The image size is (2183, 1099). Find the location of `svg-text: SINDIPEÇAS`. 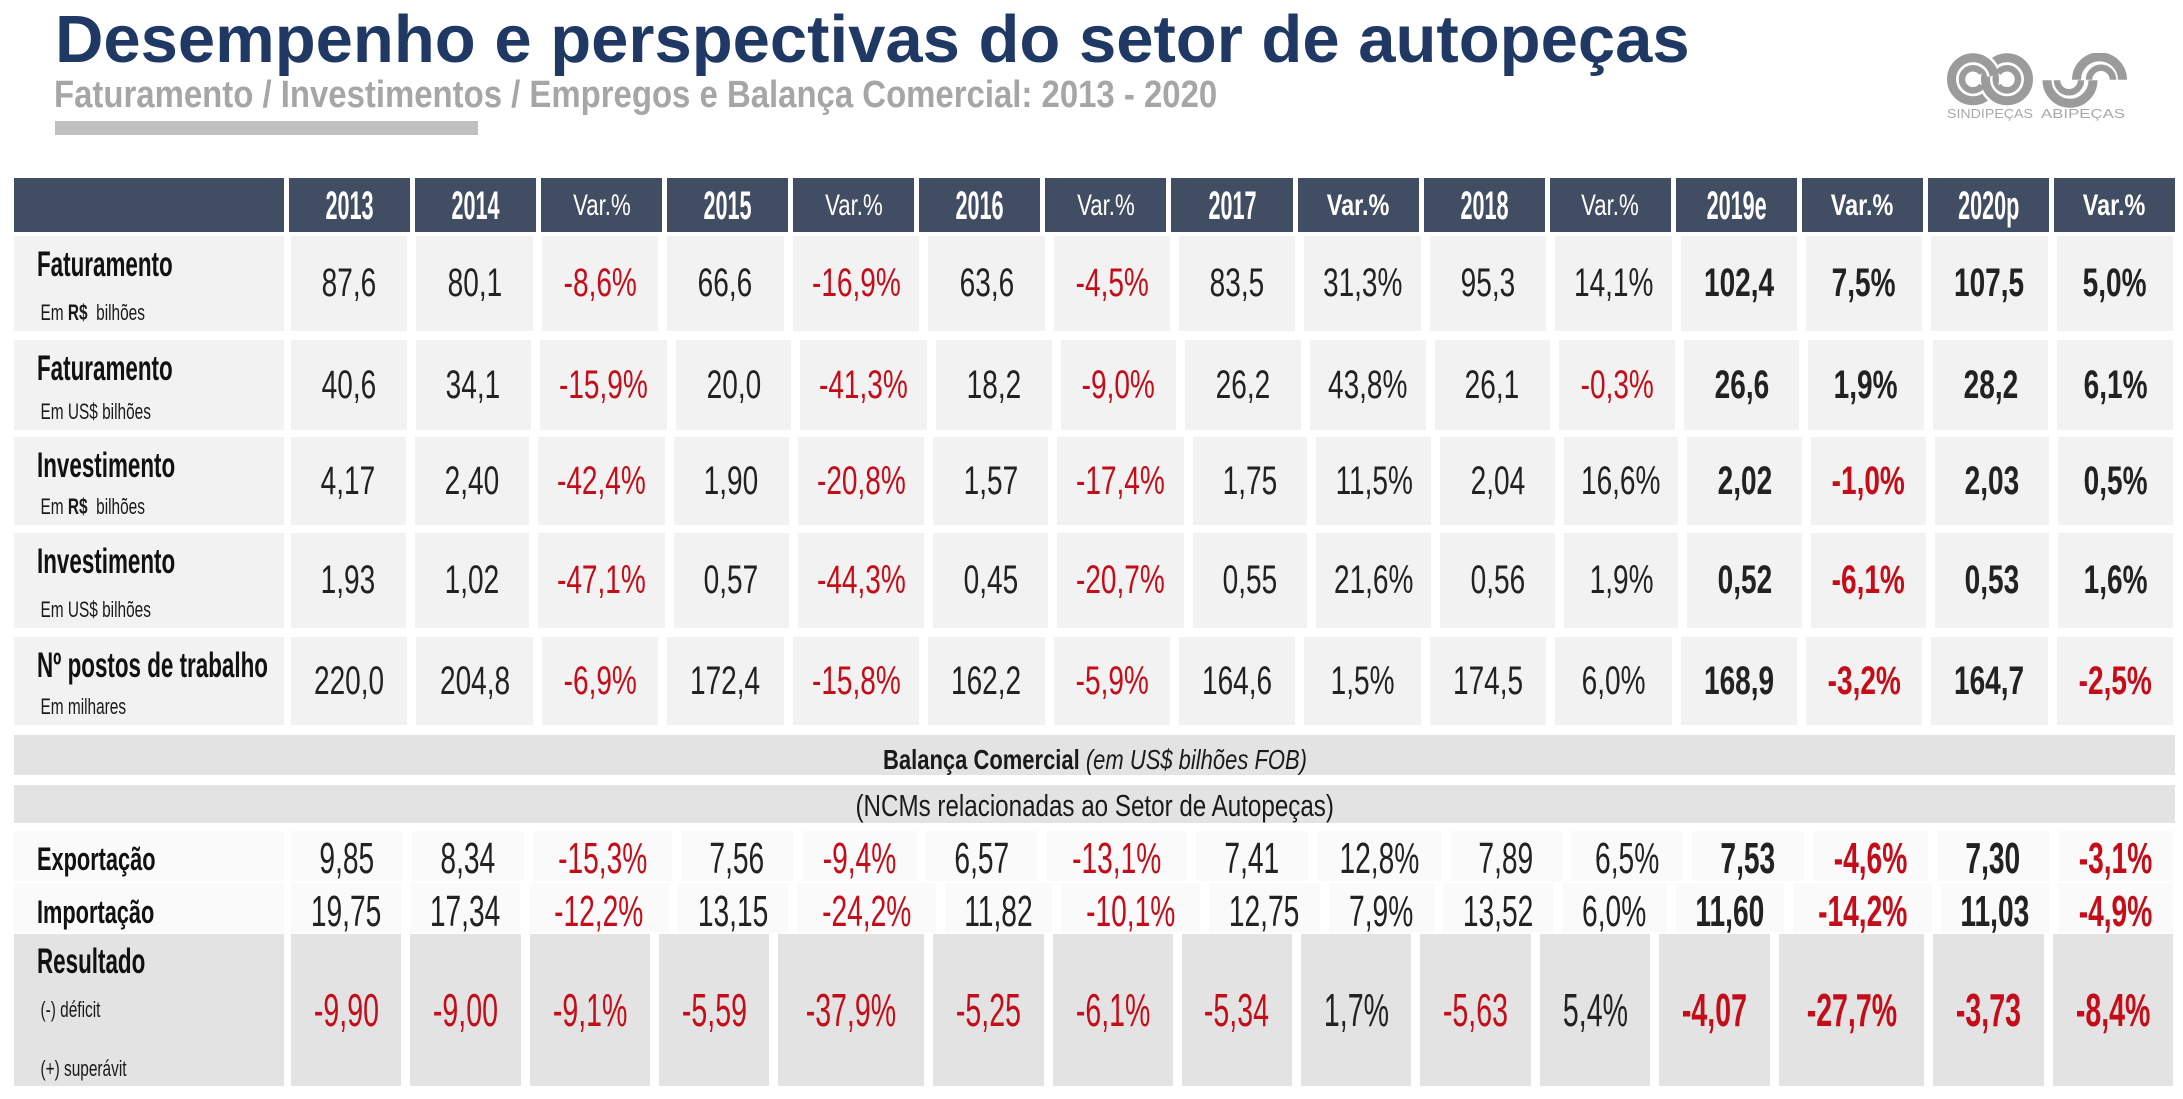

svg-text: SINDIPEÇAS is located at coordinates (1990, 113).